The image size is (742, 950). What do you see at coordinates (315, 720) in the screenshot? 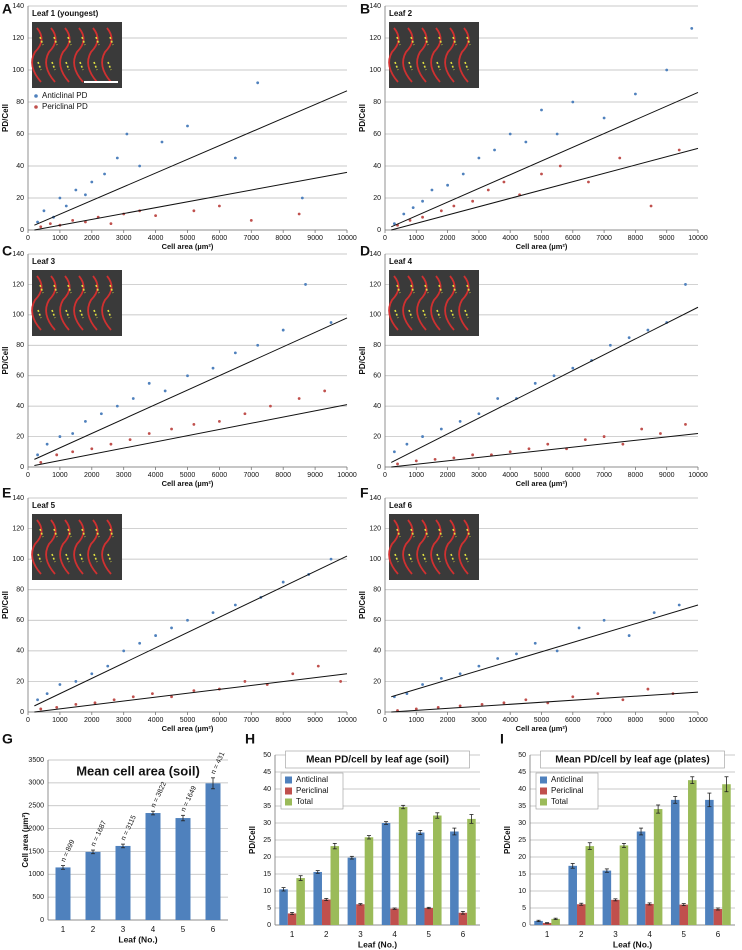
I see `x-tick-label: 9000` at bounding box center [315, 720].